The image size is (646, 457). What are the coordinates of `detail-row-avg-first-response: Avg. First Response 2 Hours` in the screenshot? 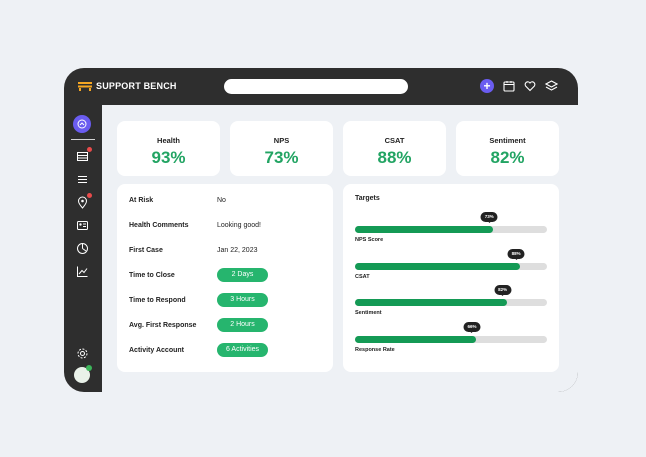 It's located at (229, 325).